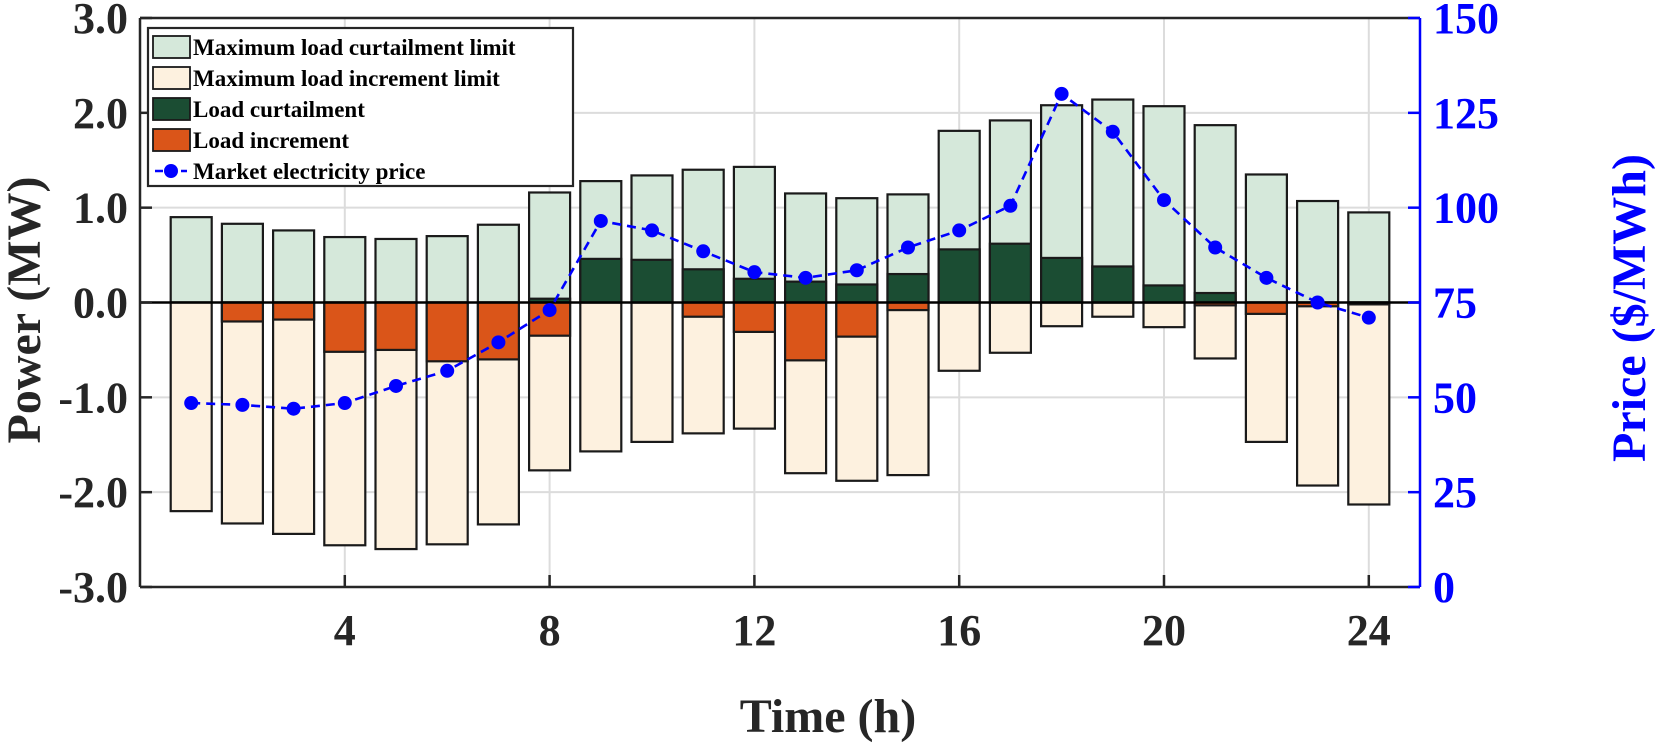  I want to click on x-tick-label: 4, so click(345, 630).